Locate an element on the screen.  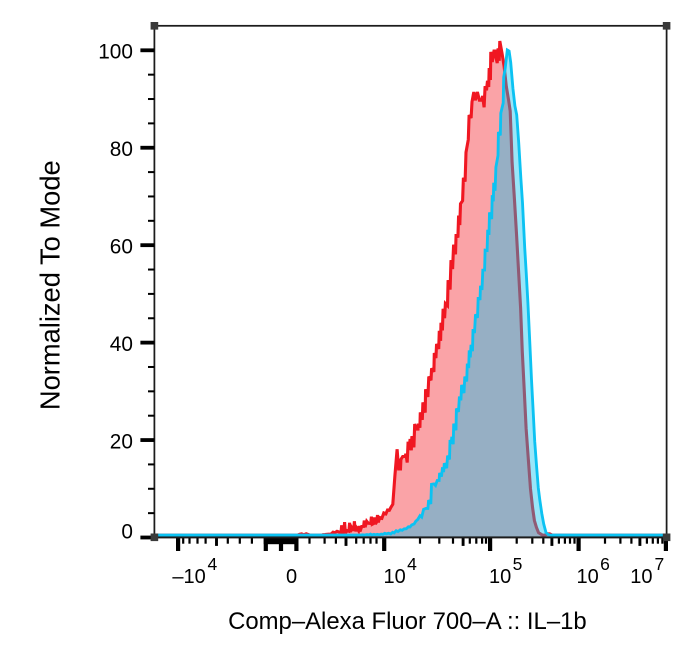
svg-text: 5 is located at coordinates (518, 564).